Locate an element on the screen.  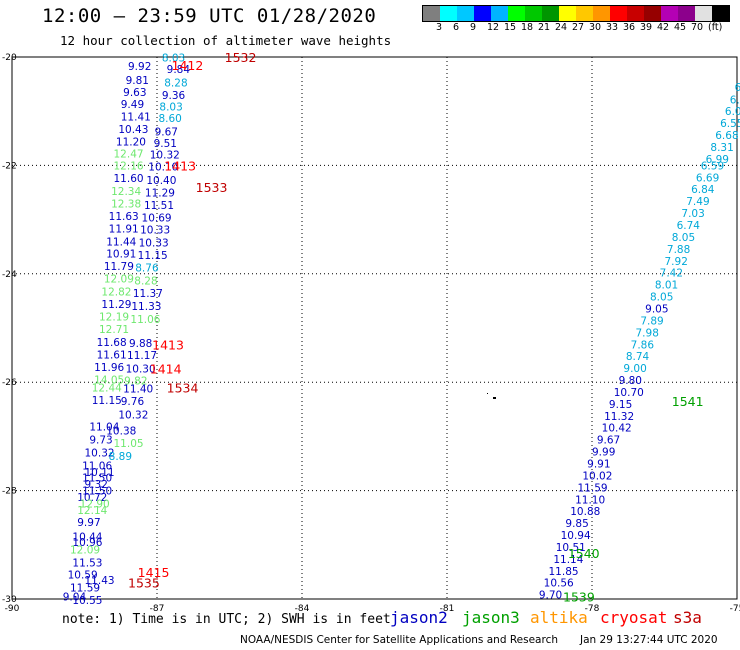
wave-height-point: 7.89 is located at coordinates (651, 321).